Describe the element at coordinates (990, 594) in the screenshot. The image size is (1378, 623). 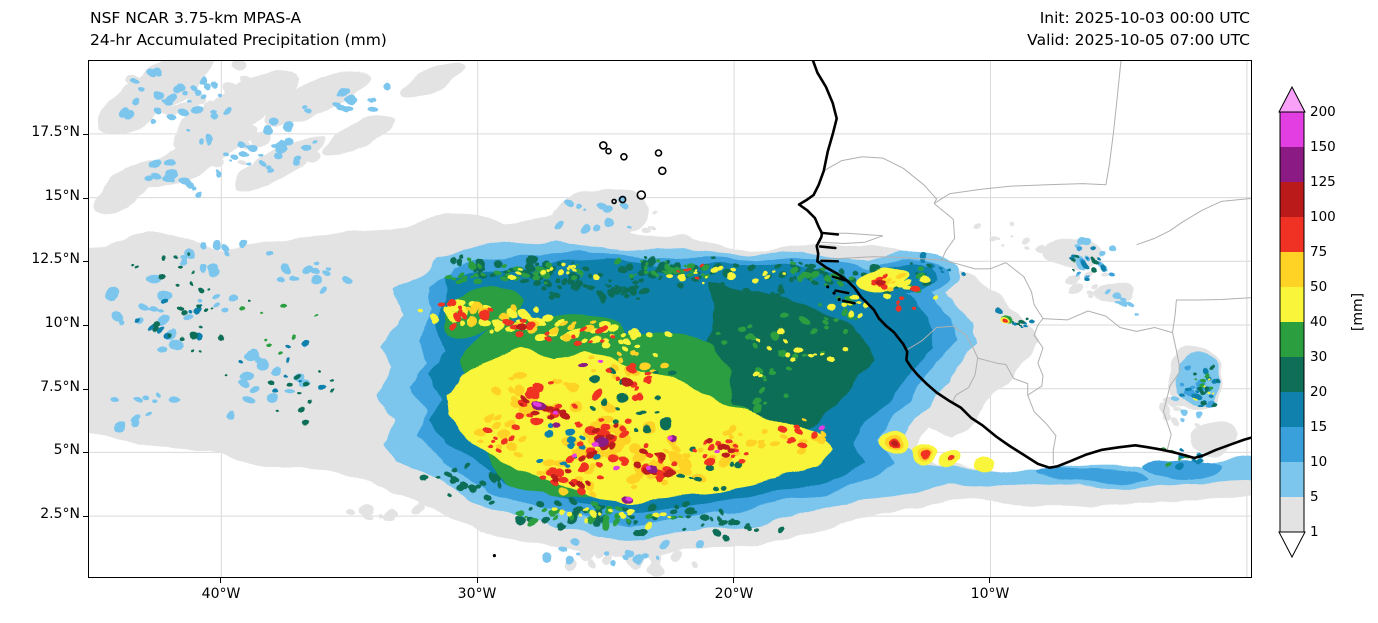
I see `x-axis-tick-label: 10°W` at that location.